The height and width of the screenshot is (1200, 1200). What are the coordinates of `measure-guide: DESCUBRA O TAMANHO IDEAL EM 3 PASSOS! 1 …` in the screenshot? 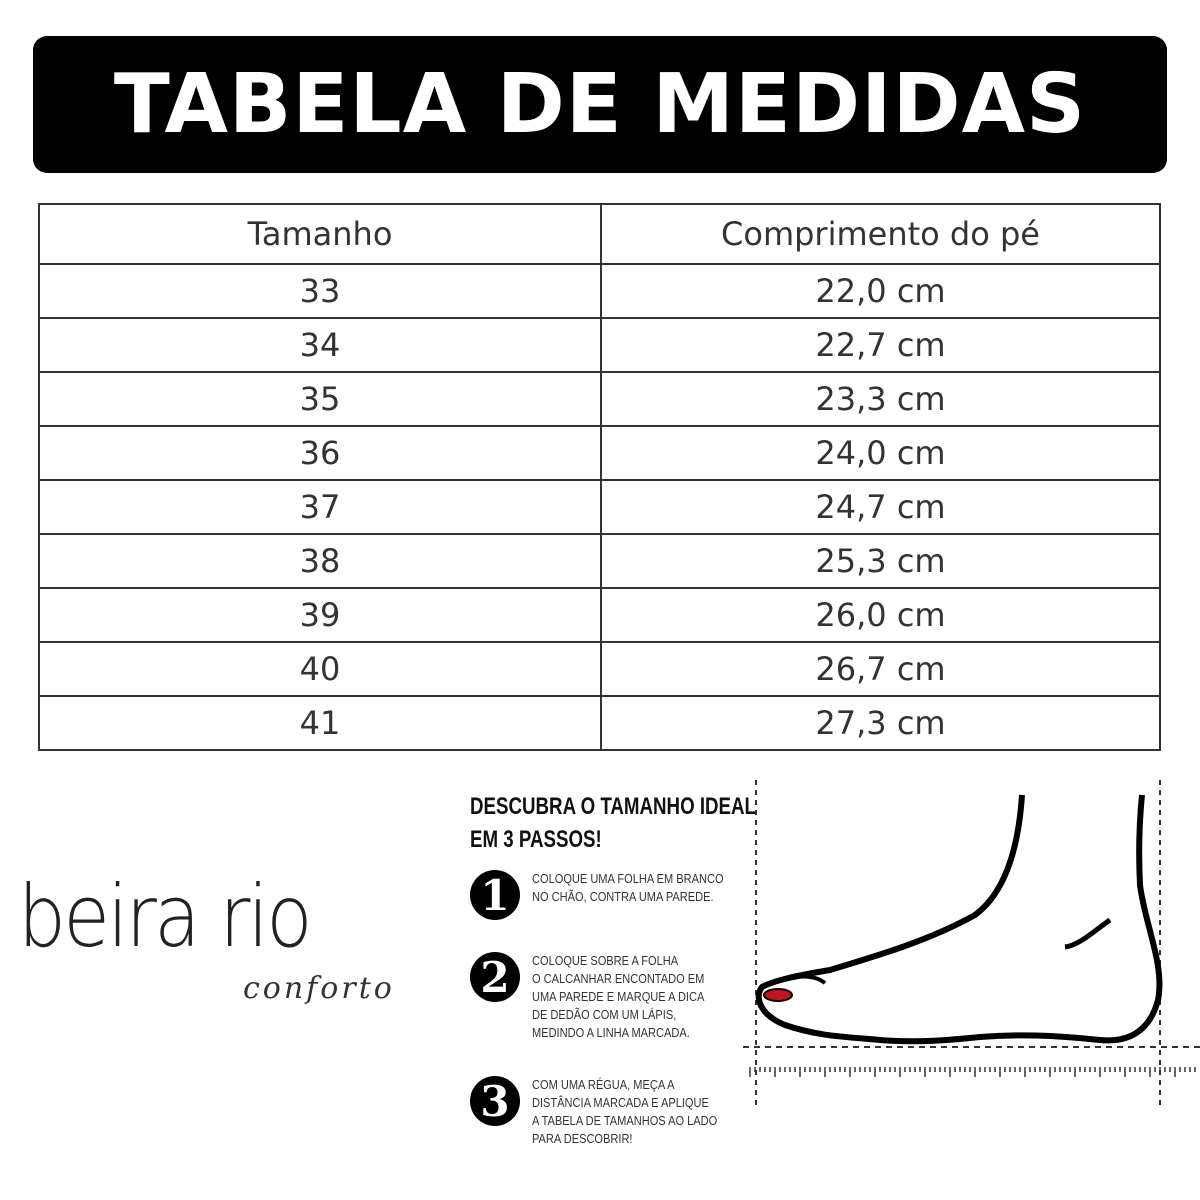 It's located at (613, 968).